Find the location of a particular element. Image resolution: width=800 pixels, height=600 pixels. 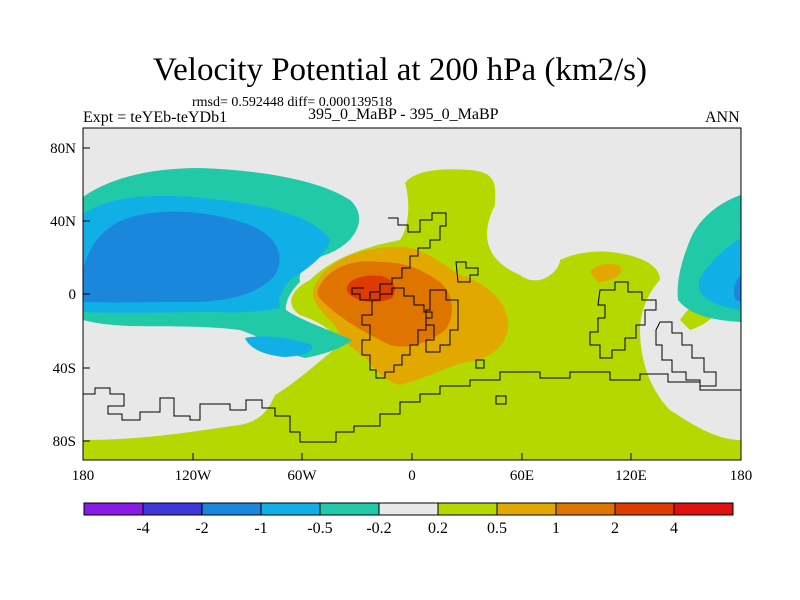

colorbar-label: -0.5 is located at coordinates (319, 528).